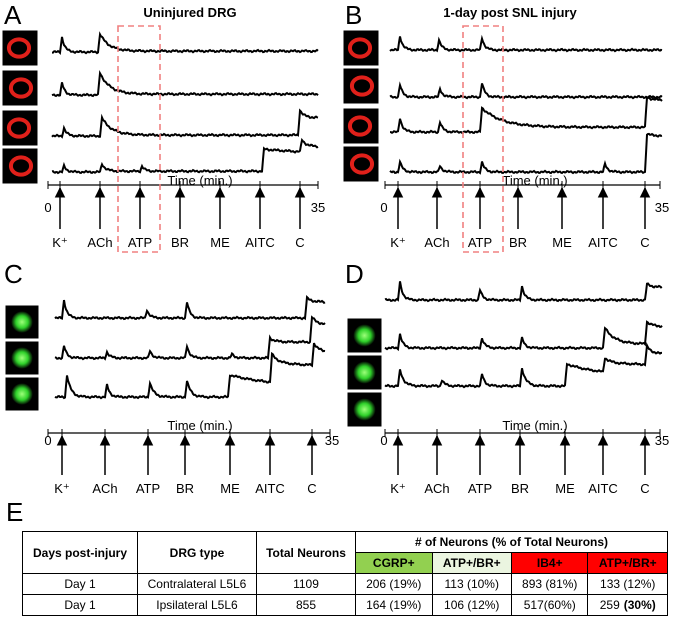 The height and width of the screenshot is (625, 677). What do you see at coordinates (471, 584) in the screenshot?
I see `cell: 113 (10%)` at bounding box center [471, 584].